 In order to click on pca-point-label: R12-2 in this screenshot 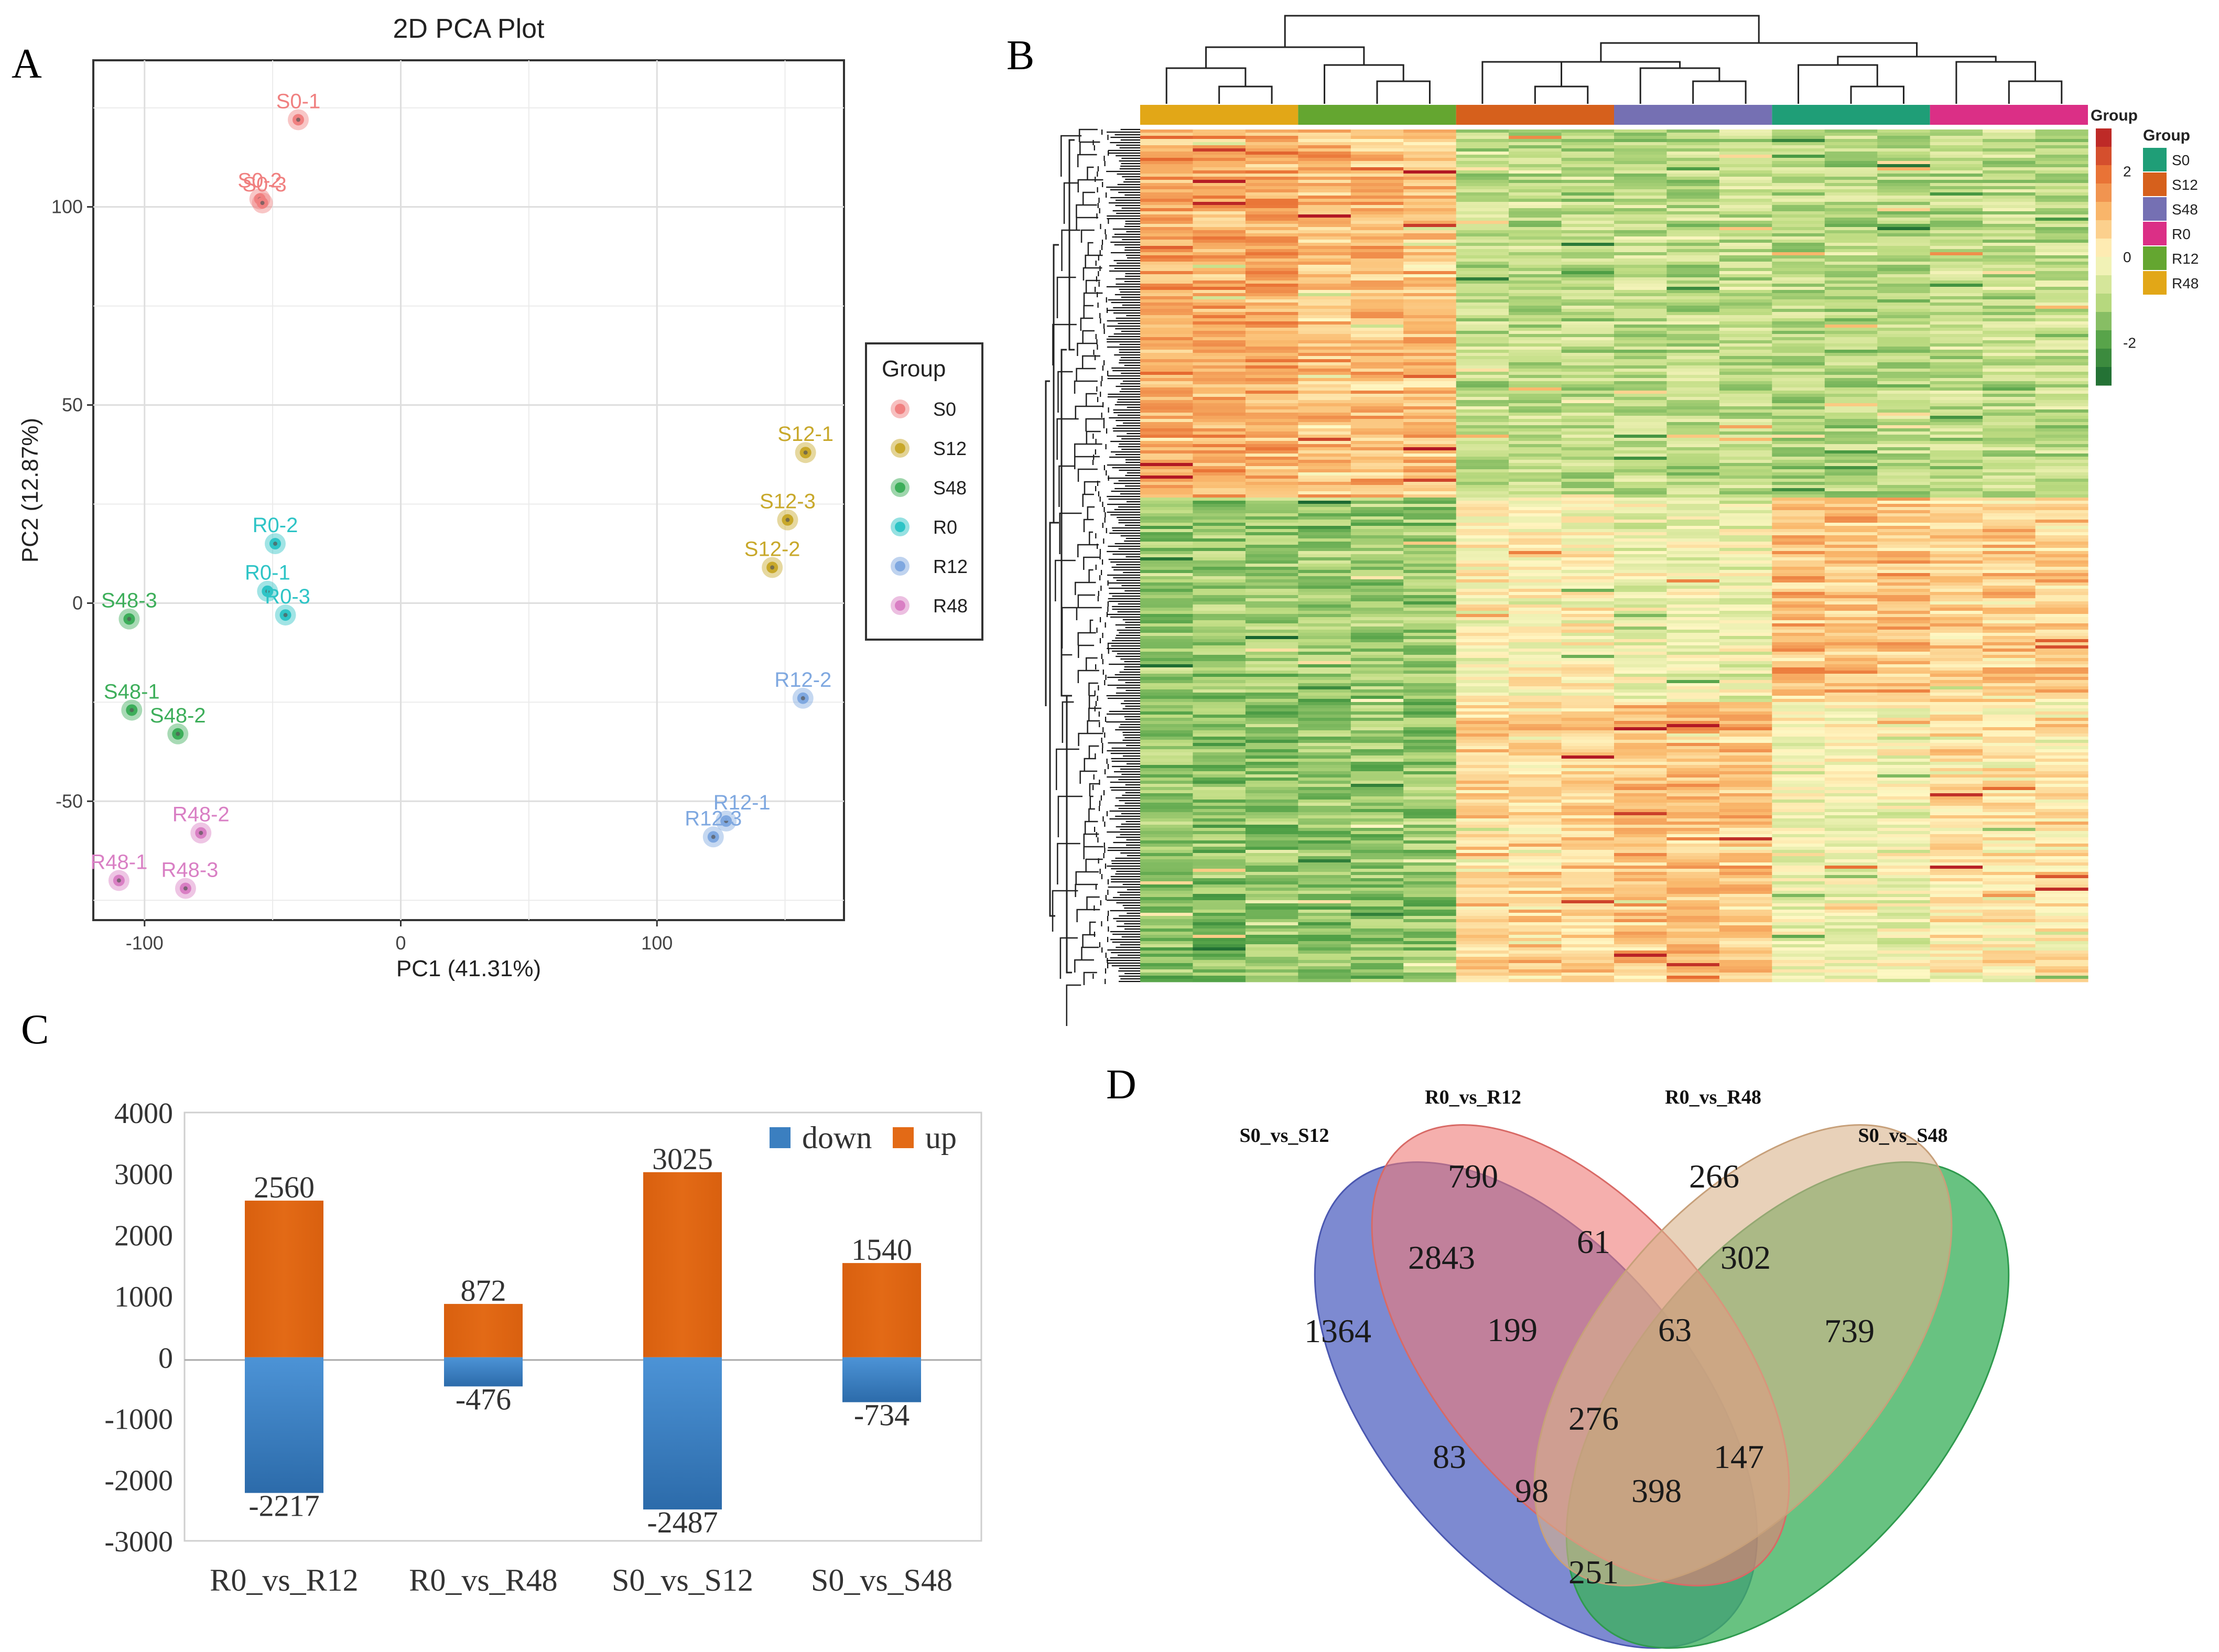, I will do `click(803, 680)`.